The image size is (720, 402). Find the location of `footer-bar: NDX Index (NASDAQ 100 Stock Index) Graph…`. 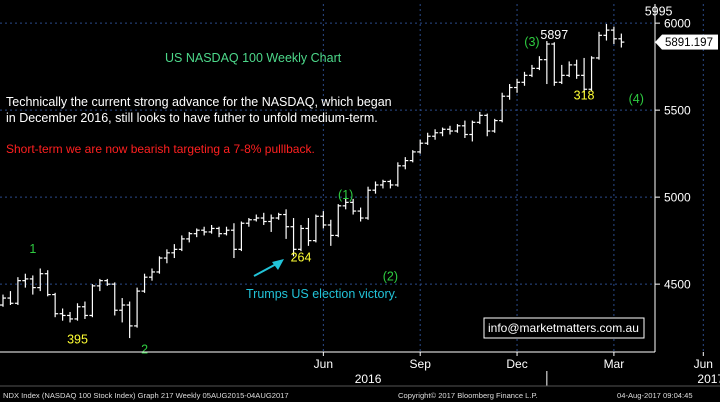

footer-bar: NDX Index (NASDAQ 100 Stock Index) Graph… is located at coordinates (360, 393).